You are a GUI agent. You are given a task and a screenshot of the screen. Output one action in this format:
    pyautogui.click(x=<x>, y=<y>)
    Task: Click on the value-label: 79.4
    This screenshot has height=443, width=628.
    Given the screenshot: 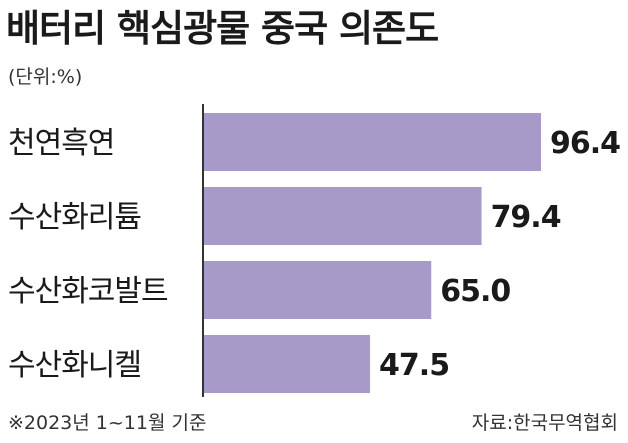 What is the action you would take?
    pyautogui.click(x=526, y=217)
    